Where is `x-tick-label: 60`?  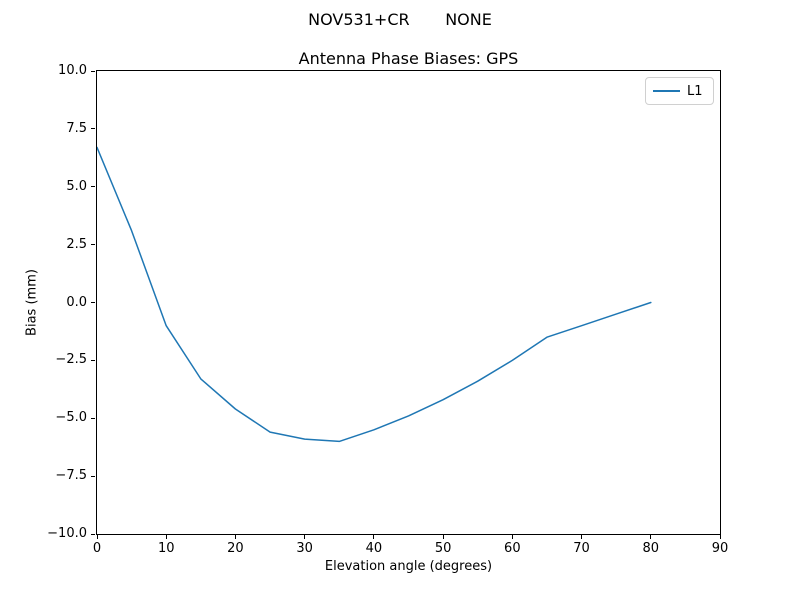 x-tick-label: 60 is located at coordinates (512, 548).